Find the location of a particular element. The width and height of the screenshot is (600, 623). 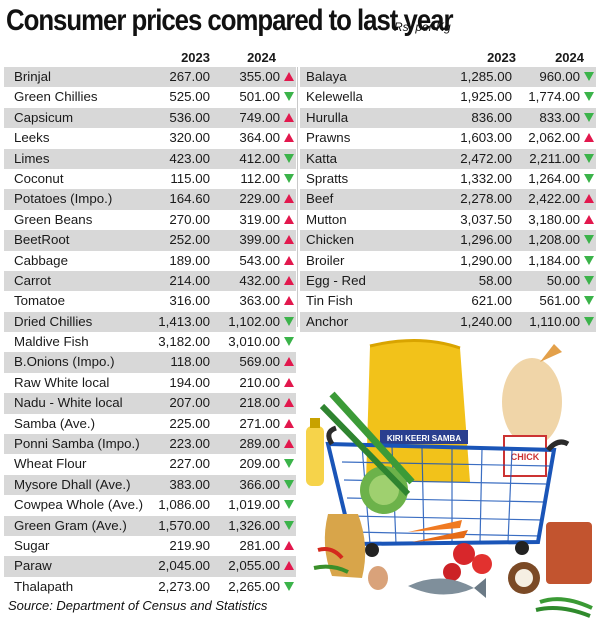

price-2023: 164.60 is located at coordinates (189, 199).